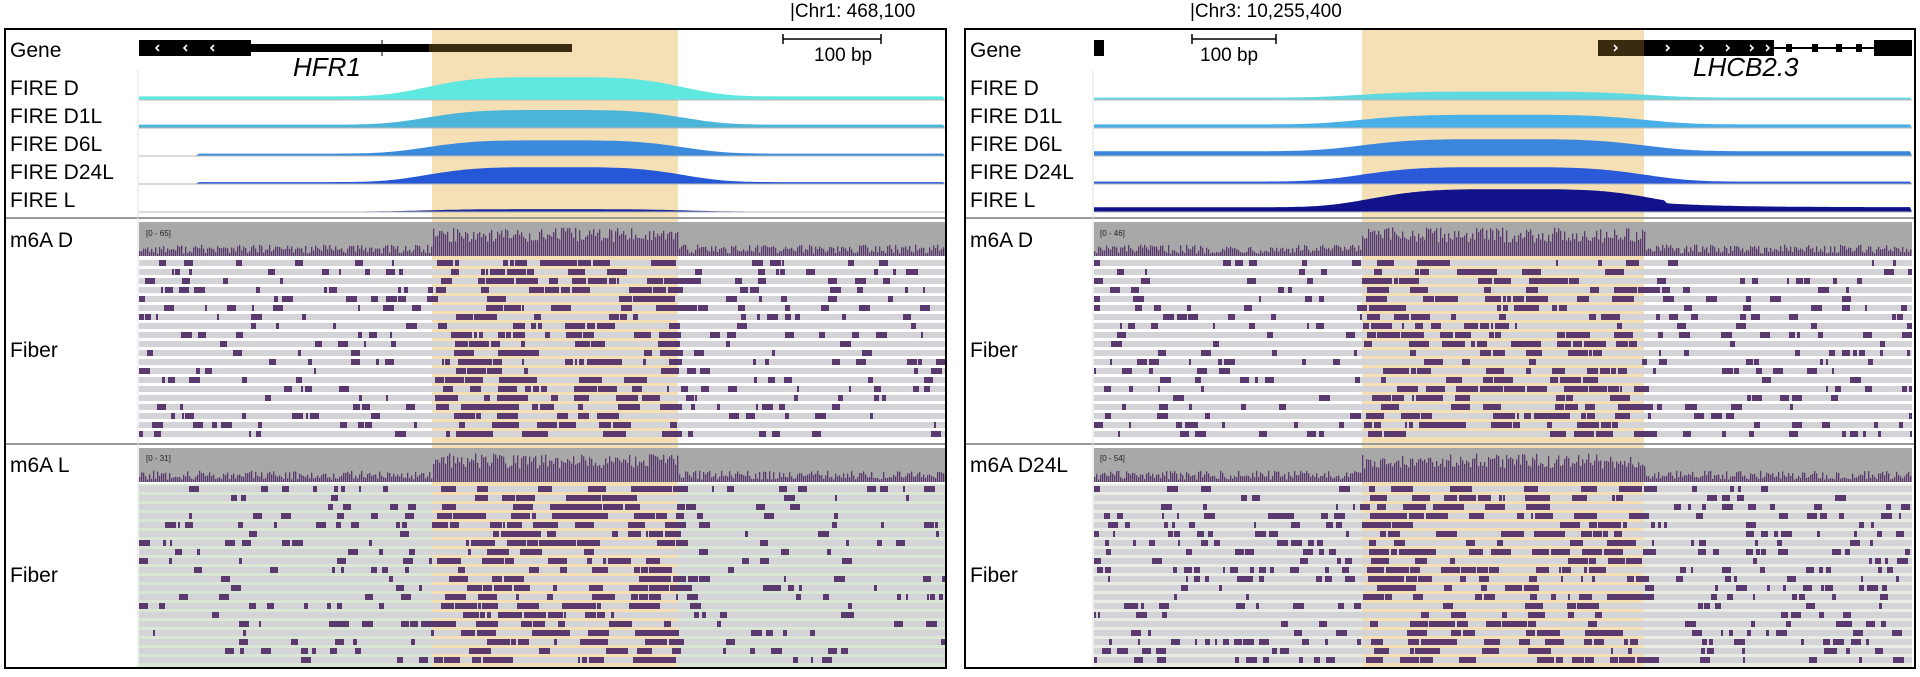 The width and height of the screenshot is (1920, 677). I want to click on track-label-m6a-bottom: m6A L, so click(40, 465).